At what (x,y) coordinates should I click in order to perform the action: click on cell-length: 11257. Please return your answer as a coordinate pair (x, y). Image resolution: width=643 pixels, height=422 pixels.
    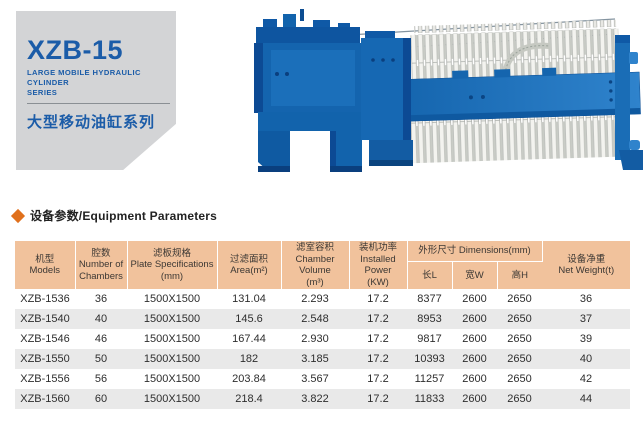
    Looking at the image, I should click on (429, 379).